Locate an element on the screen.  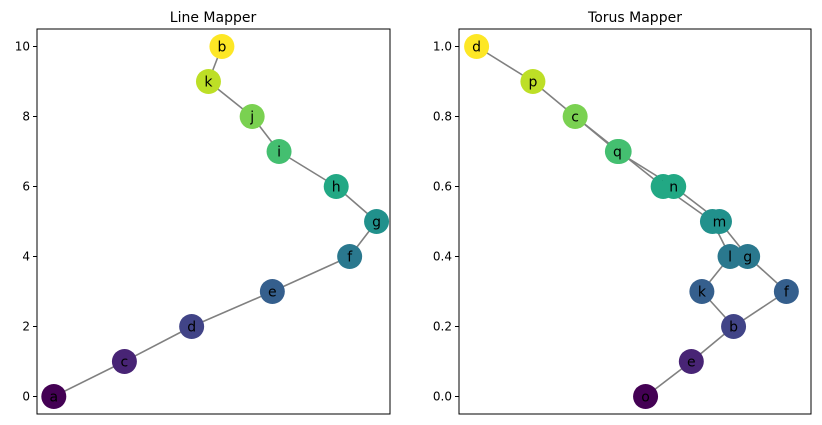
line-mapper-y-tick-label: 2 is located at coordinates (26, 327).